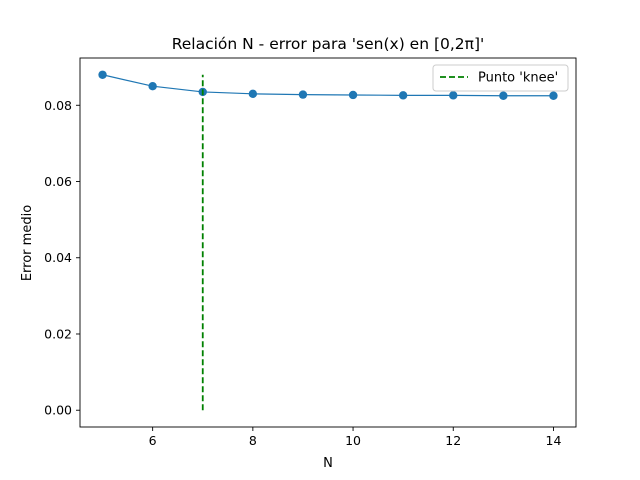 This screenshot has width=640, height=480. What do you see at coordinates (27, 243) in the screenshot?
I see `y-axis-title: Error medio` at bounding box center [27, 243].